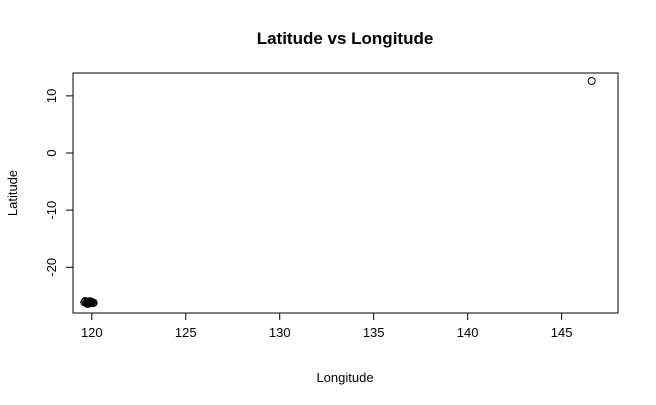  Describe the element at coordinates (562, 332) in the screenshot. I see `x-tick-label: 145` at that location.